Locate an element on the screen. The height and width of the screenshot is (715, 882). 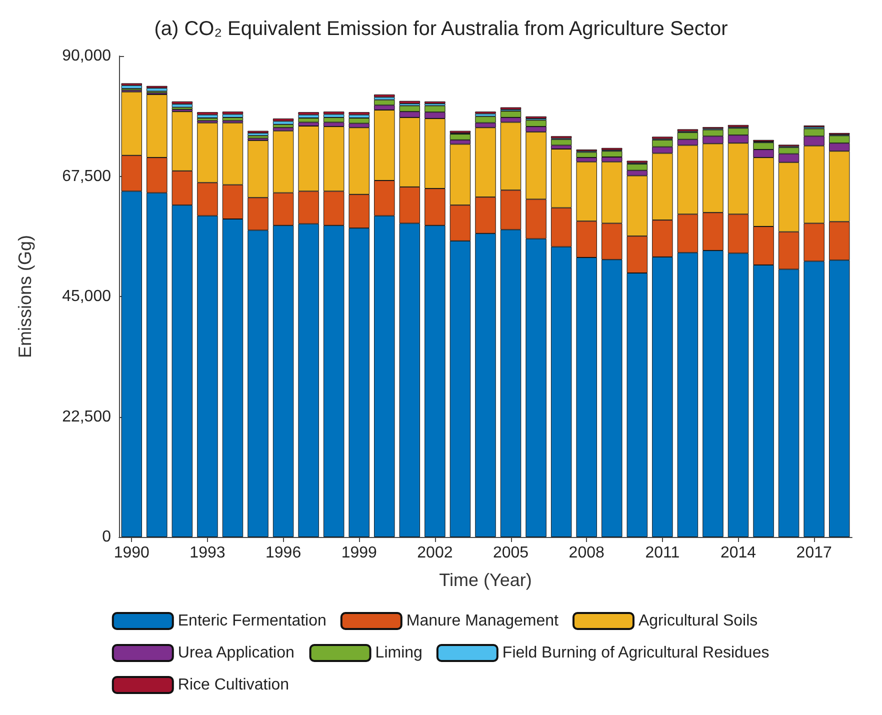
x-tick-label: 2014 is located at coordinates (738, 553).